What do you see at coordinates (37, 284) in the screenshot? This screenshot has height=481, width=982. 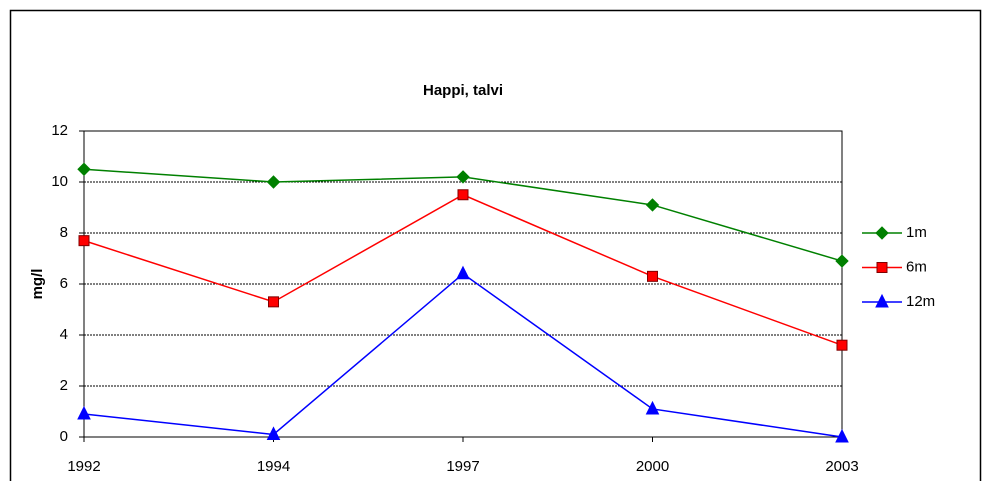 I see `y-axis-label: mg/l` at bounding box center [37, 284].